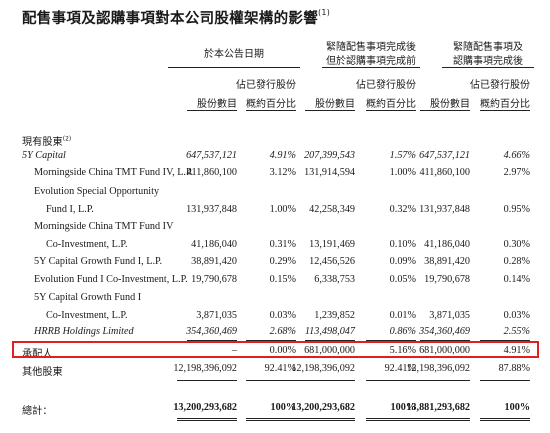  Describe the element at coordinates (450, 104) in the screenshot. I see `col-header-shares: 股份數目` at that location.